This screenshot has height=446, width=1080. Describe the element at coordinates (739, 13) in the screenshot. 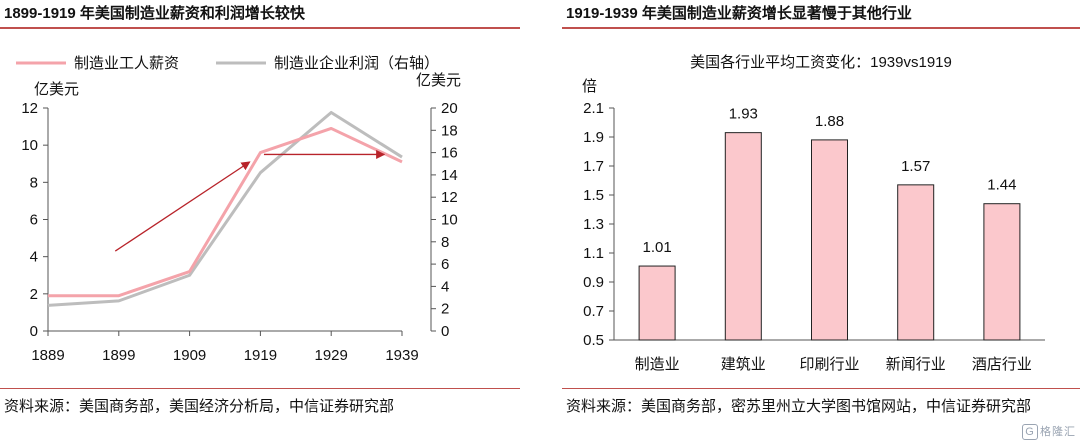

I see `right-panel-title: 1919-1939 年美国制造业薪资增长显著慢于其他行业` at that location.